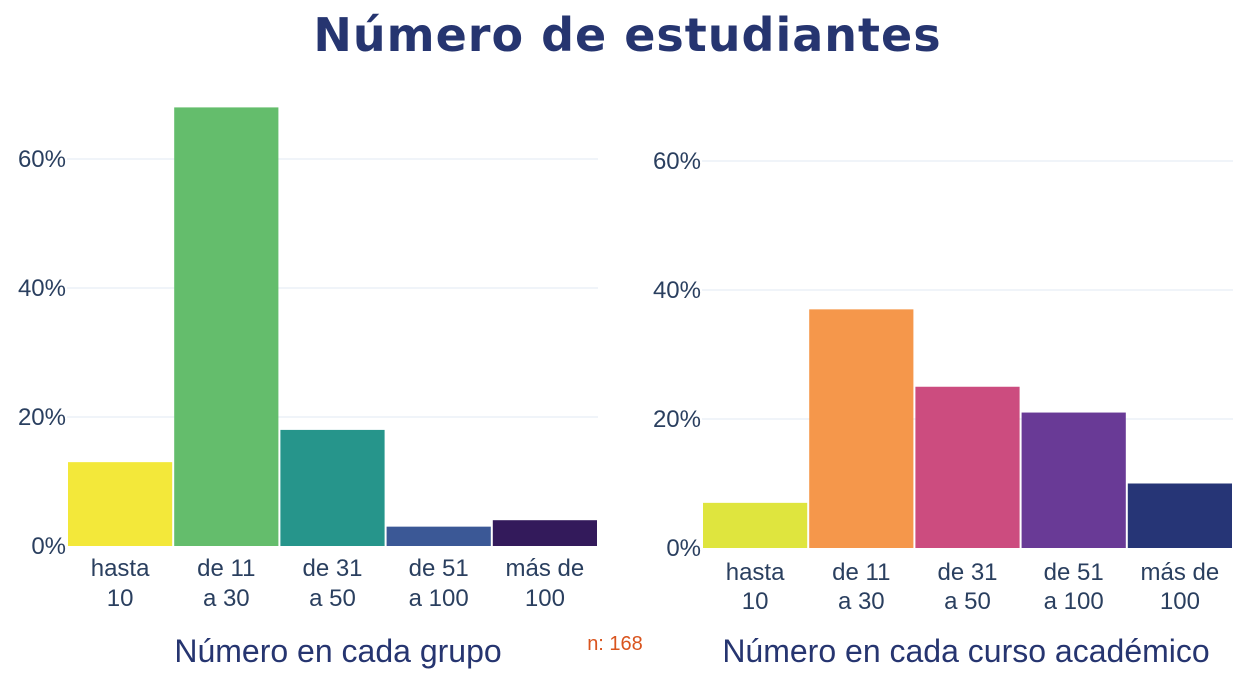 The width and height of the screenshot is (1255, 676). I want to click on chart-title: Número de estudiantes, so click(627, 35).